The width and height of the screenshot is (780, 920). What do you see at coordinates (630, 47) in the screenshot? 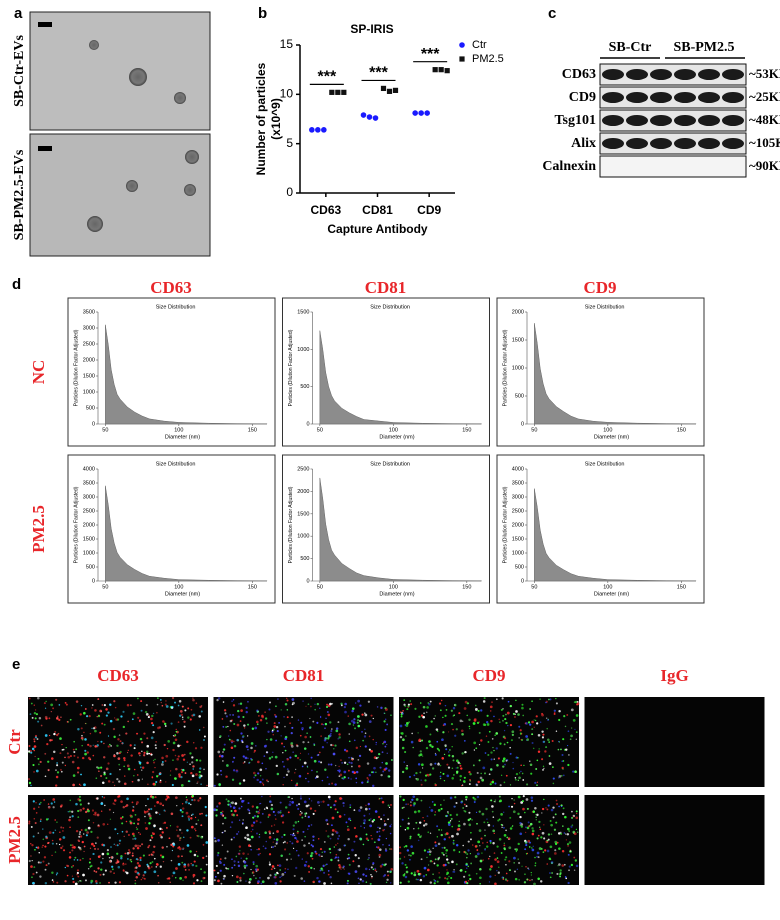
I see `group-label: SB-Ctr` at bounding box center [630, 47].